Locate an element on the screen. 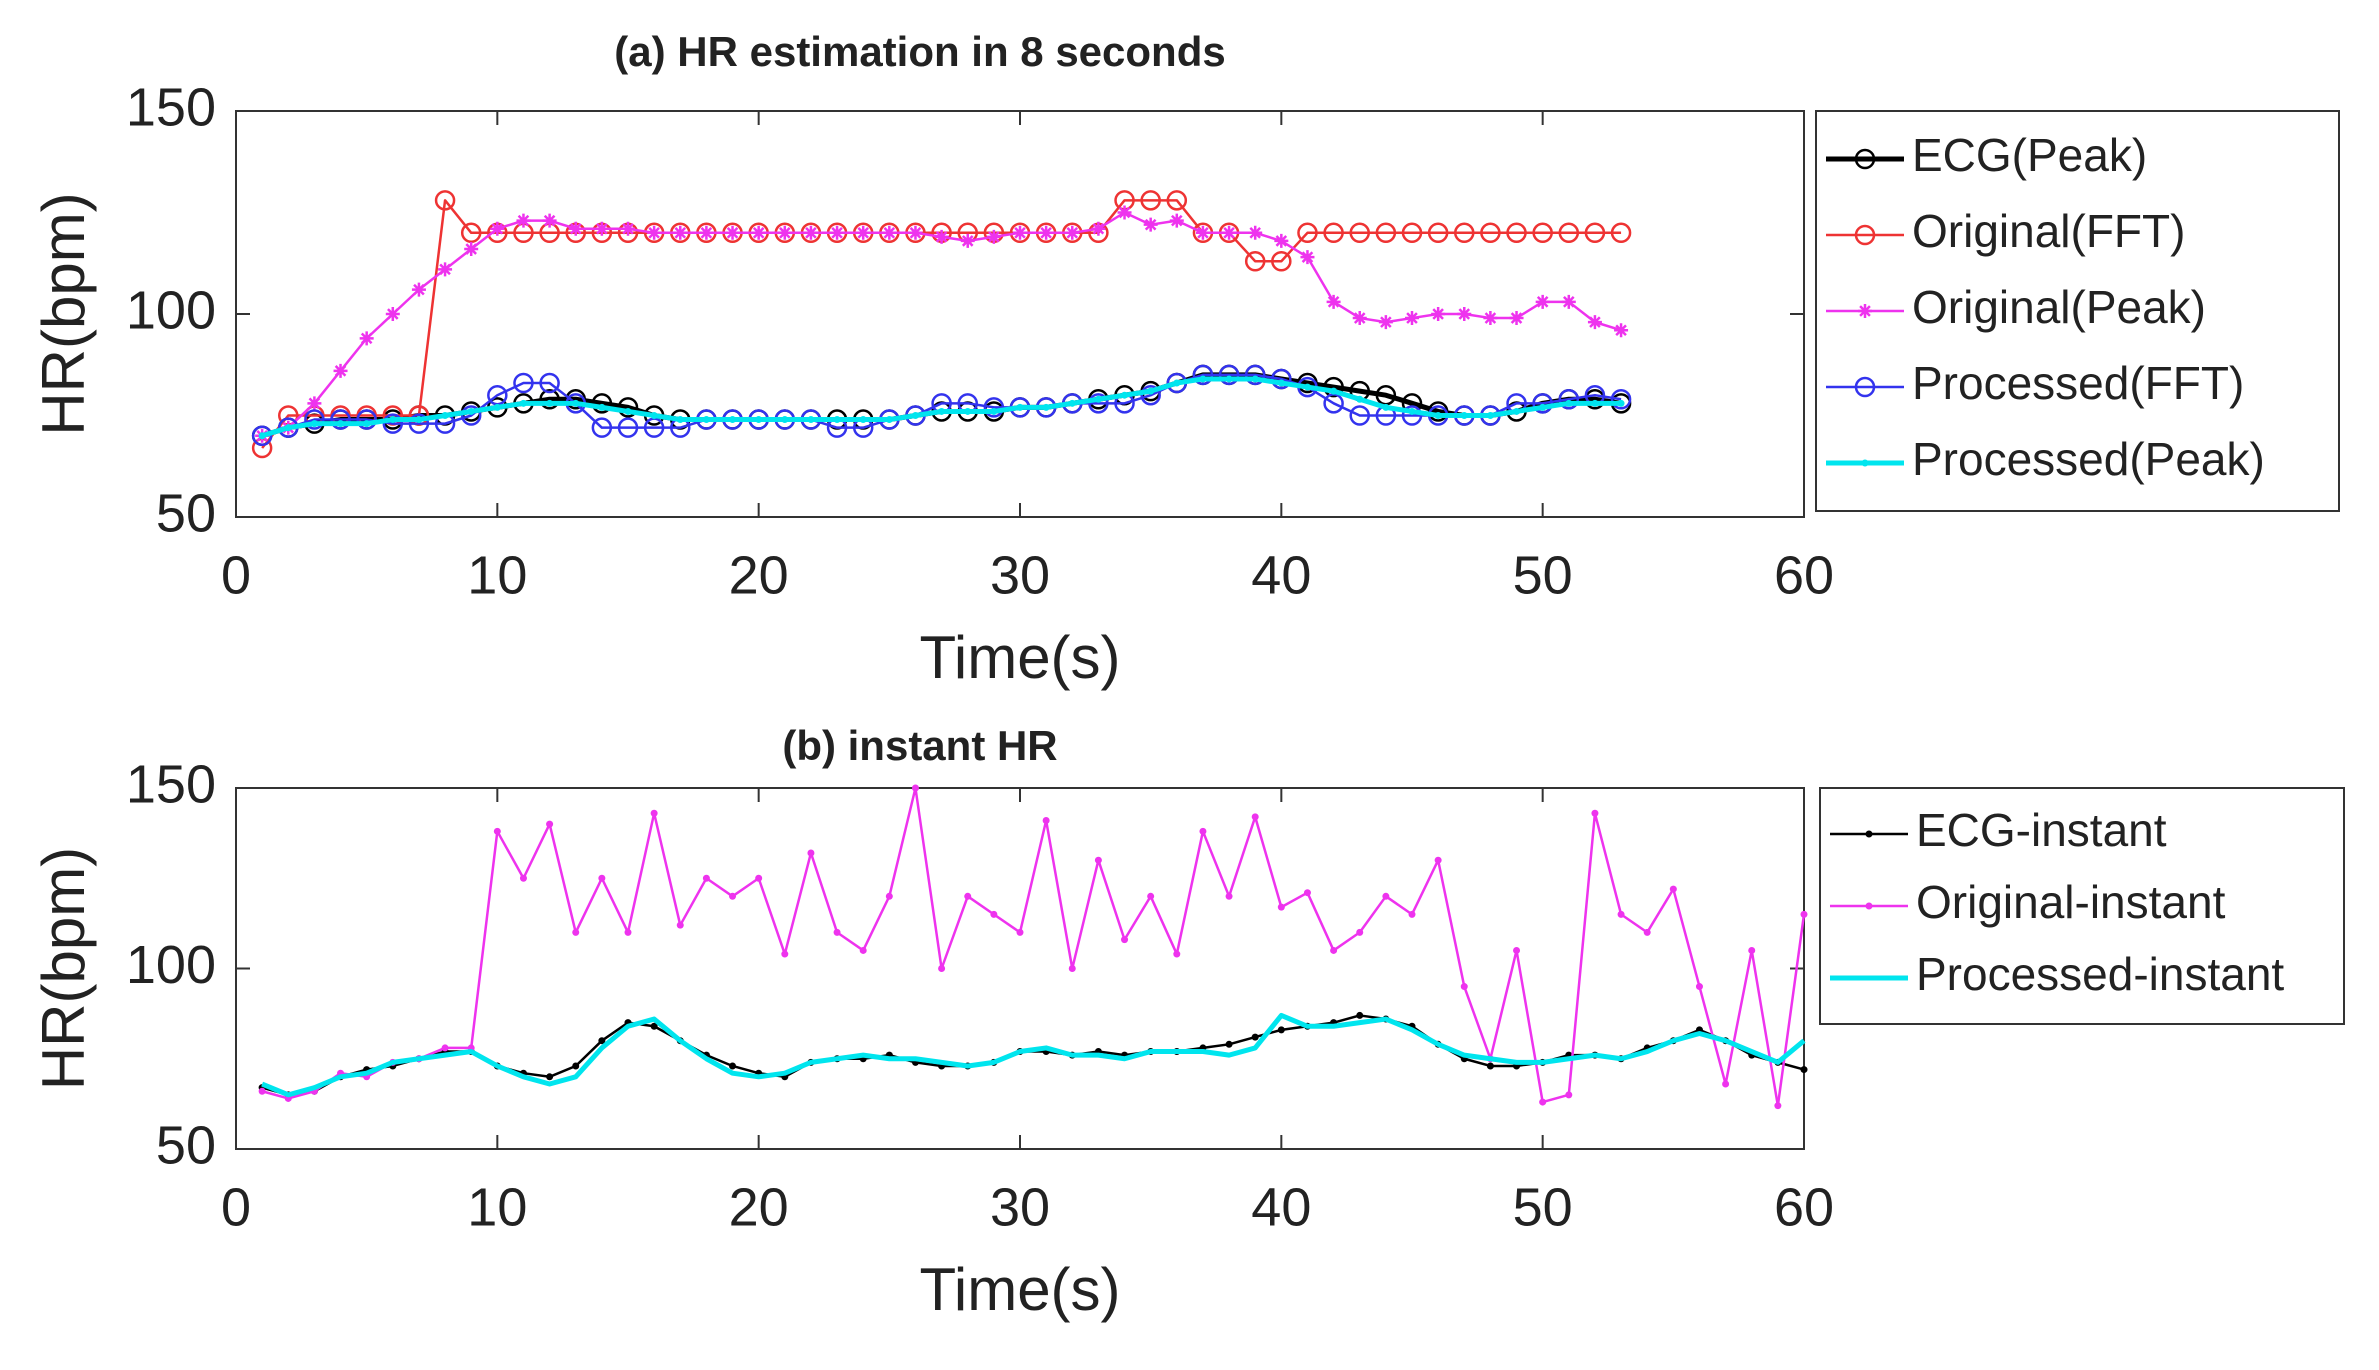  x-tick-label: 30 is located at coordinates (1020, 575).